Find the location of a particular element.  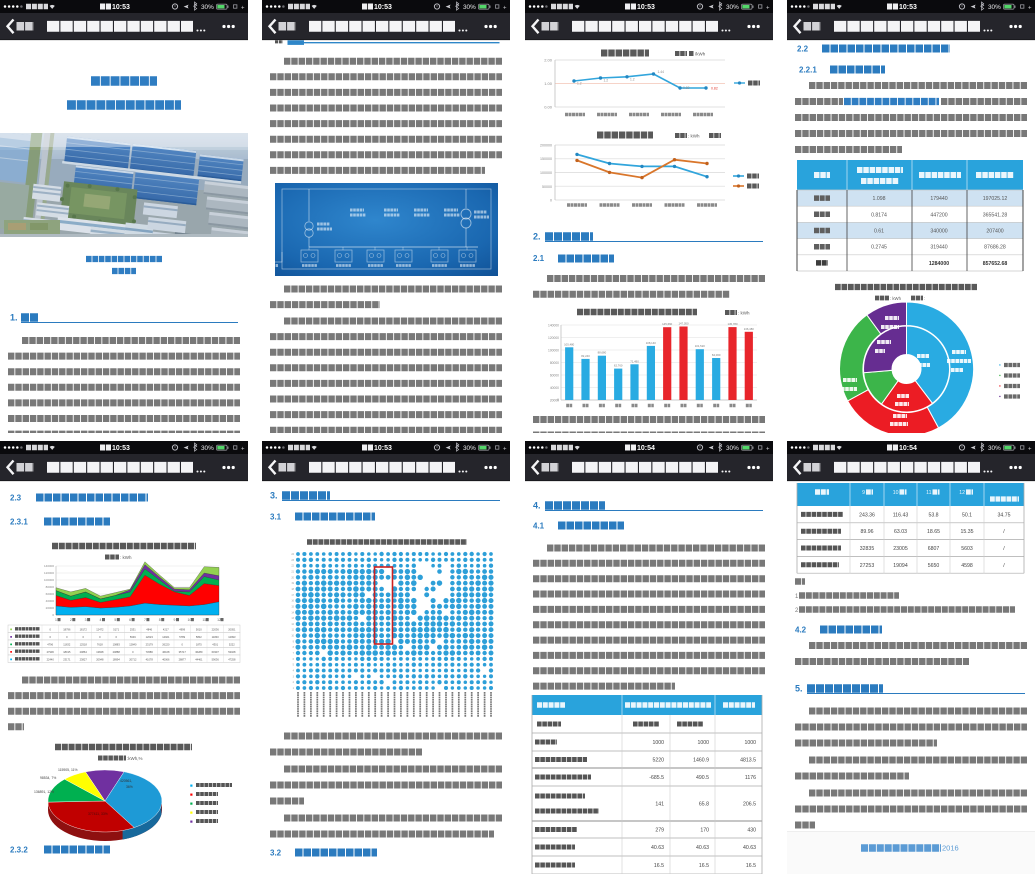

svg-text: :kWh,% is located at coordinates (135, 758).